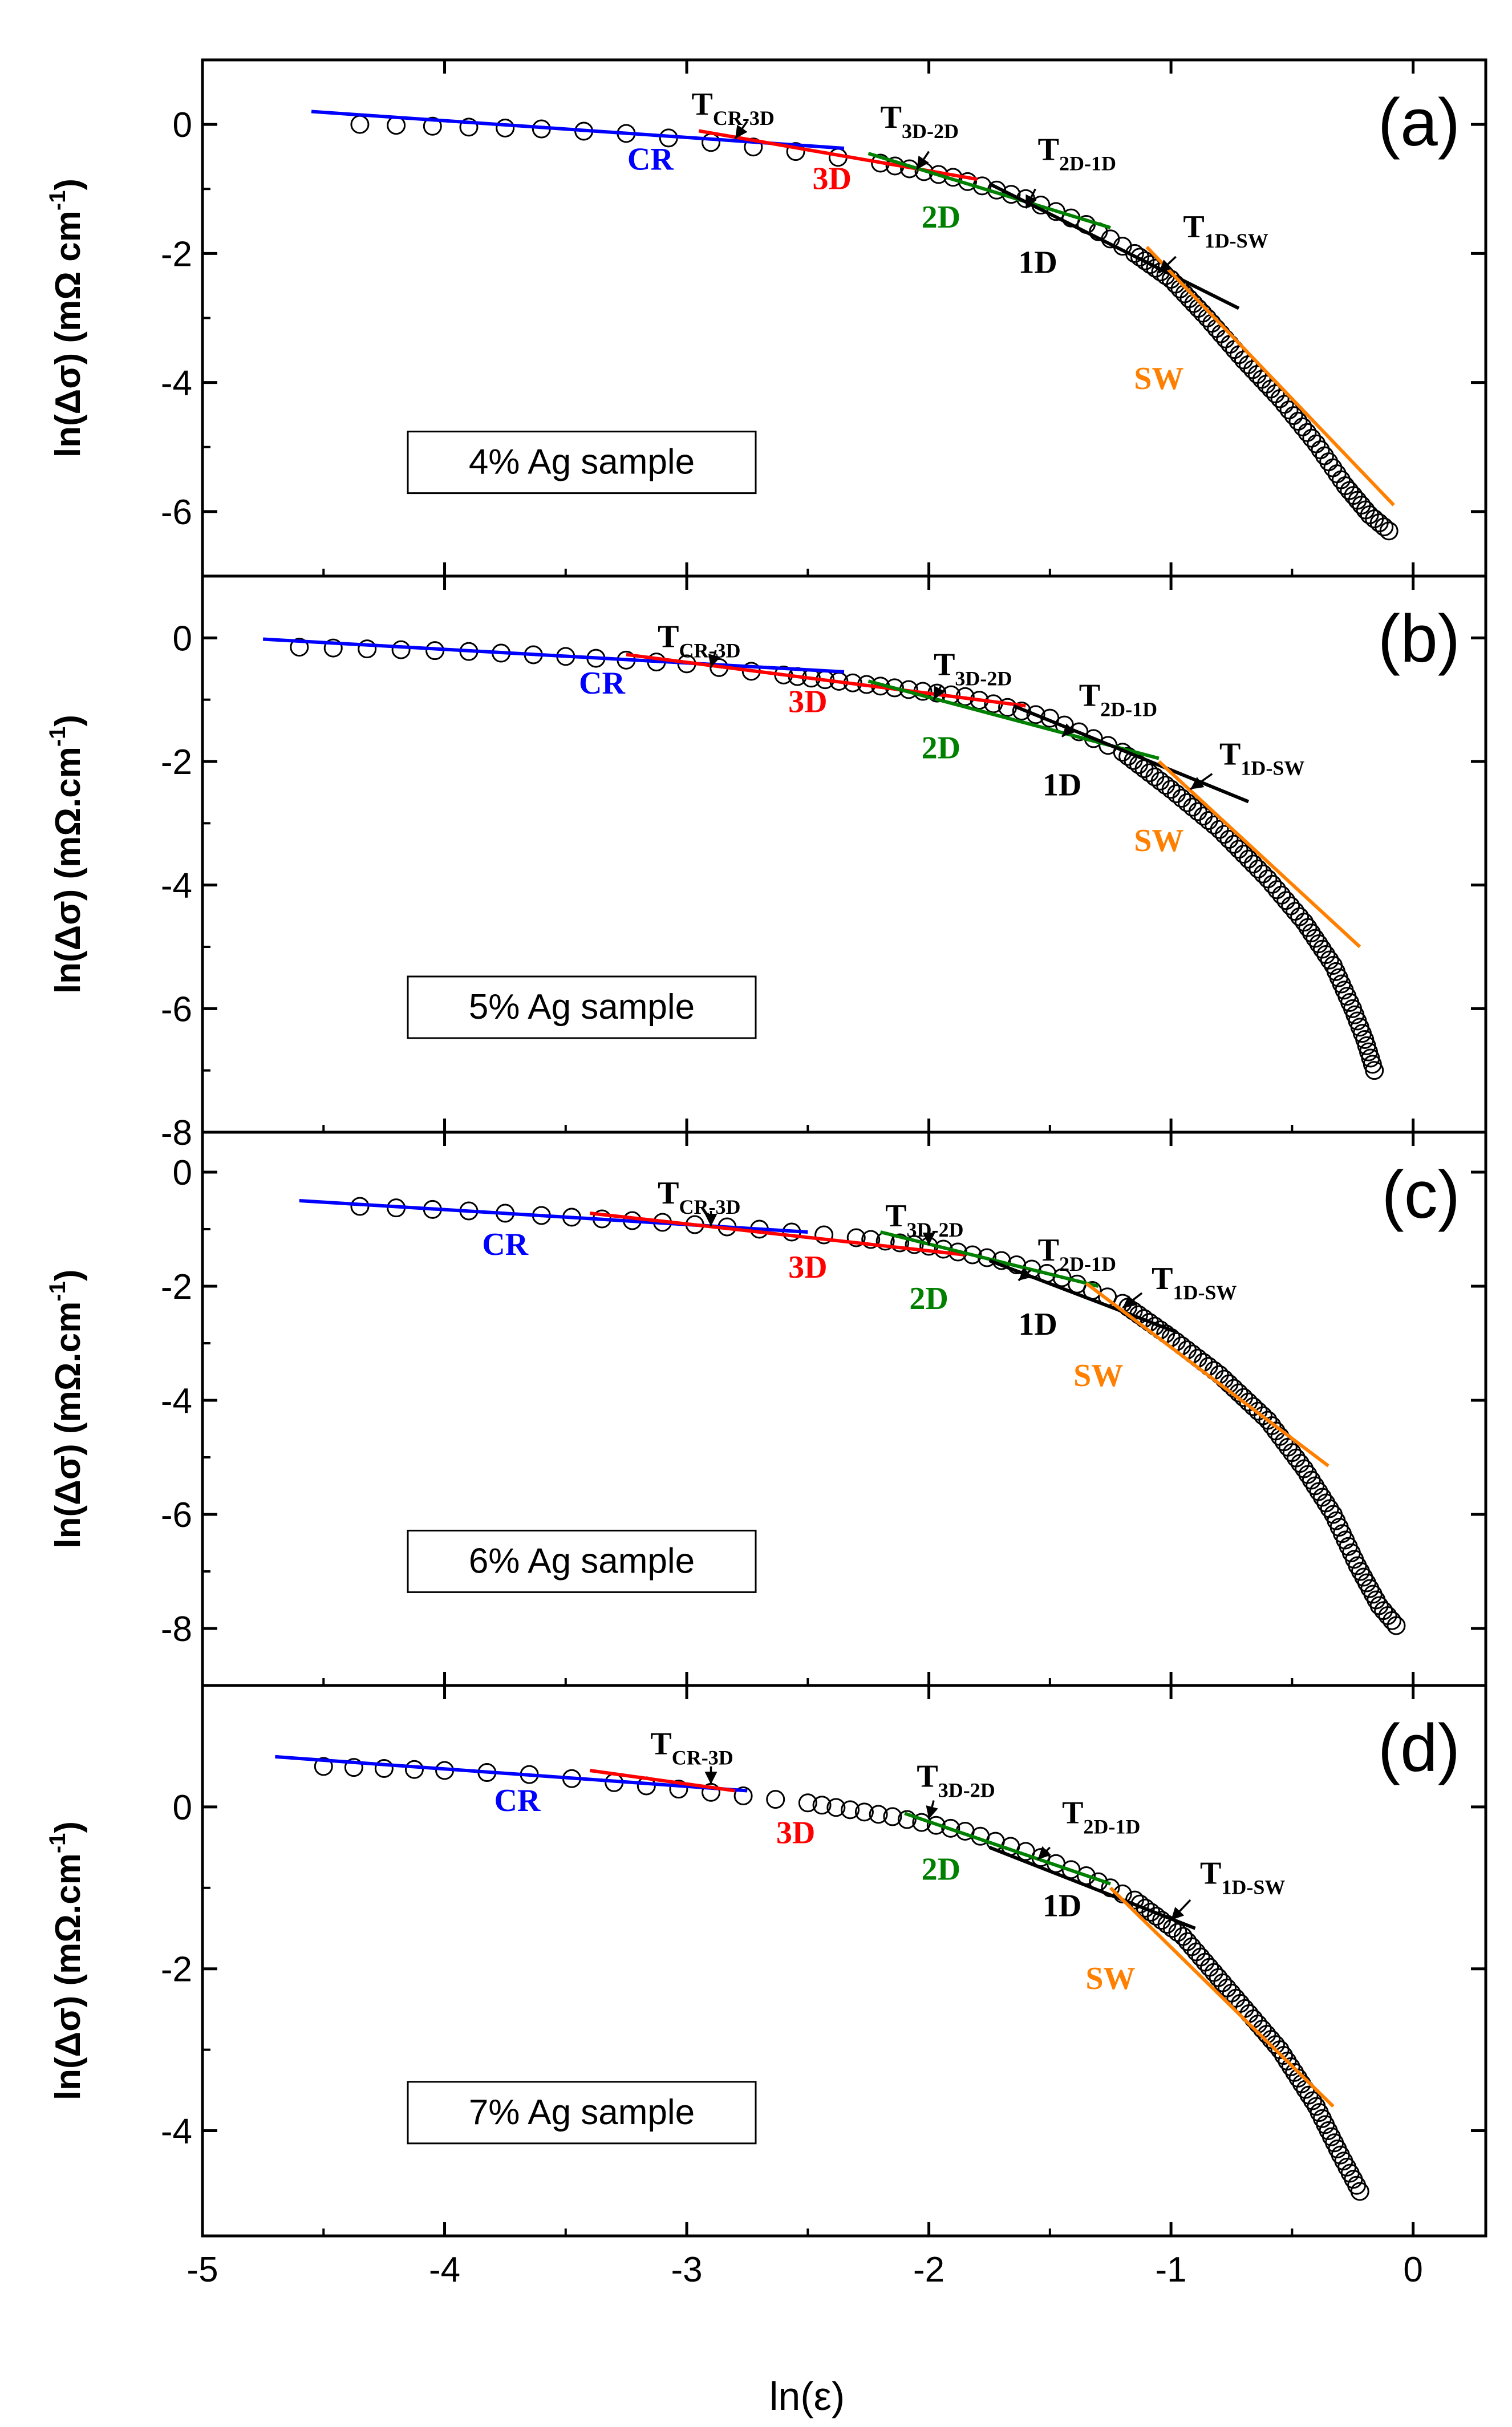  What do you see at coordinates (1259, 855) in the screenshot?
I see `fit-line-sw` at bounding box center [1259, 855].